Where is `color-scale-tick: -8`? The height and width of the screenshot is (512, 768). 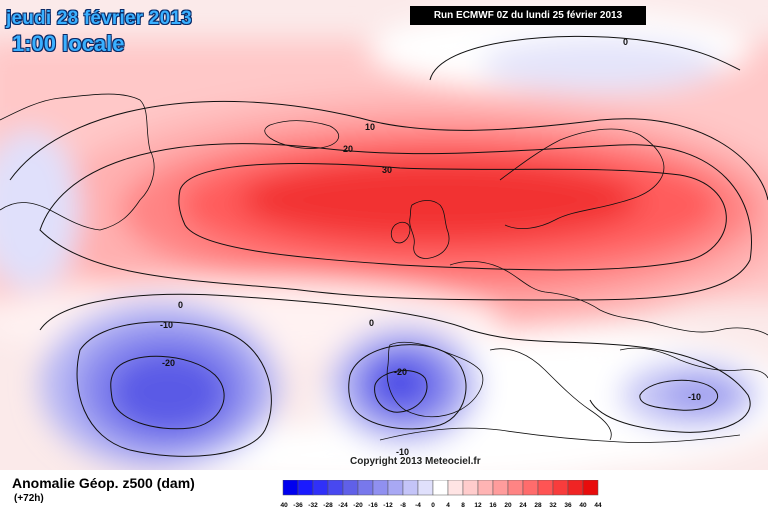 color-scale-tick: -8 is located at coordinates (403, 505).